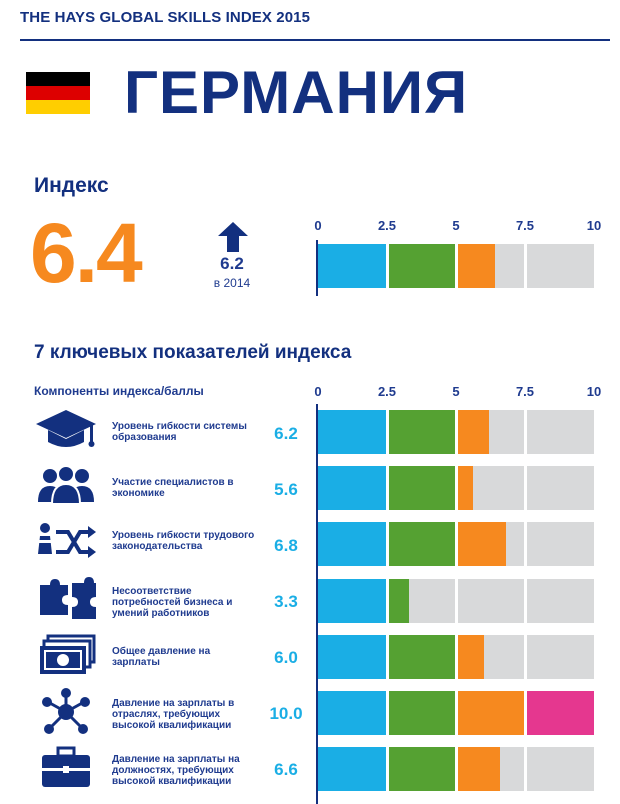 The height and width of the screenshot is (804, 620). What do you see at coordinates (173, 488) in the screenshot?
I see `row-label-participation: Участие специалистов в экономике` at bounding box center [173, 488].